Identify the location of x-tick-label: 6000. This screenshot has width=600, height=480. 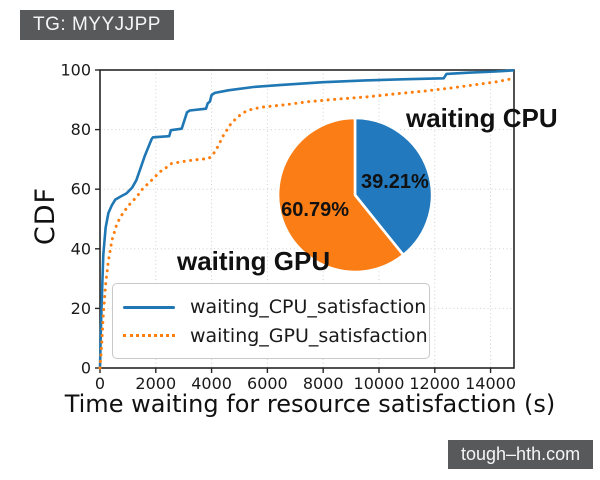
(267, 383).